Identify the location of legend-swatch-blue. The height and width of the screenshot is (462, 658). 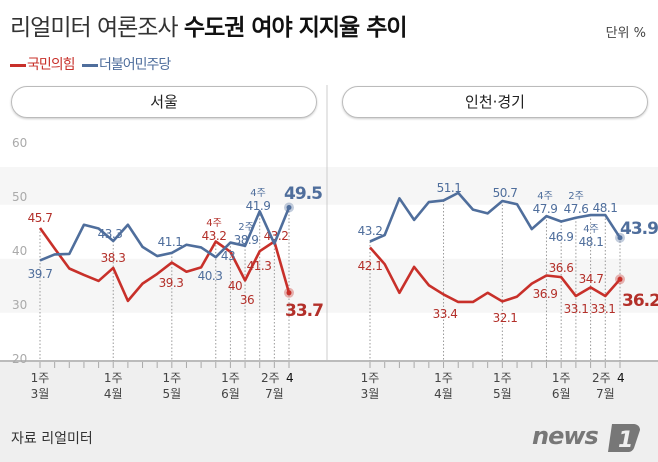
(89, 65).